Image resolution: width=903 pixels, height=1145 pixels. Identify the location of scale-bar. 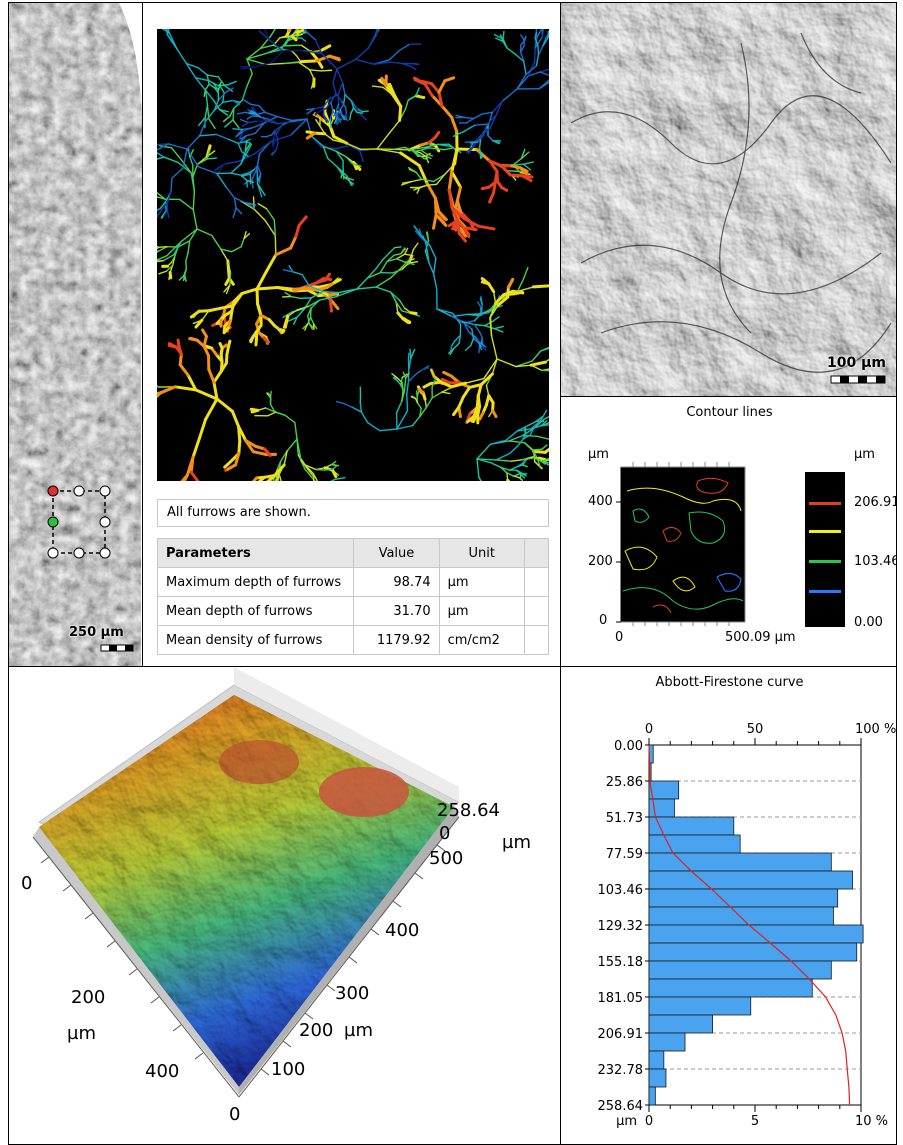
(858, 379).